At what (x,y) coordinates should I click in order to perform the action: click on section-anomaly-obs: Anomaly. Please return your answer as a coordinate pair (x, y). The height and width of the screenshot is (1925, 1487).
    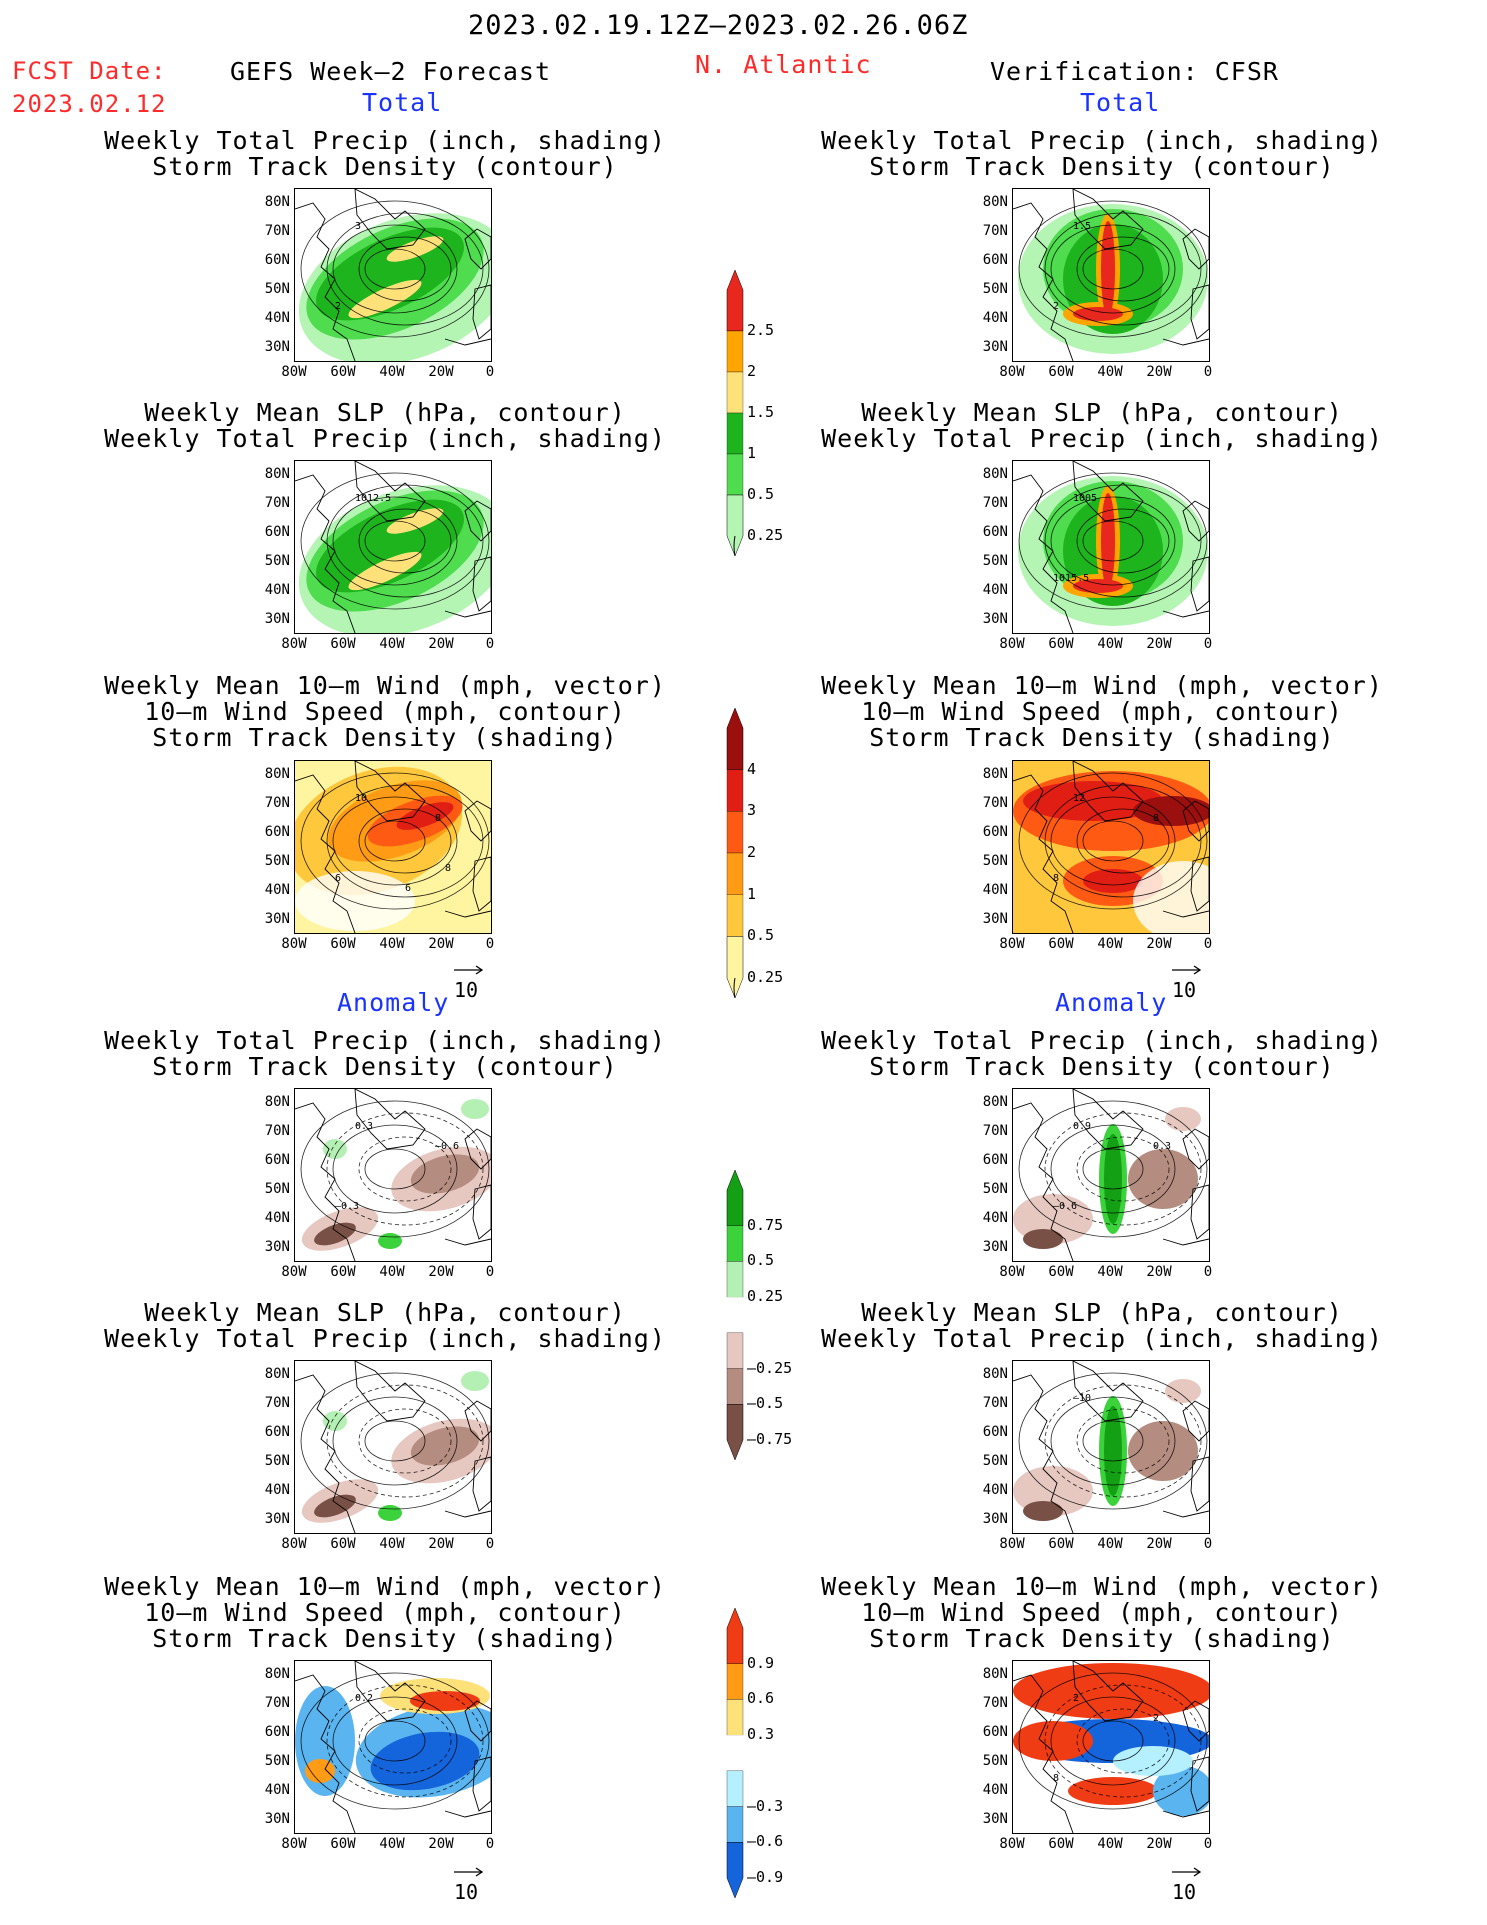
    Looking at the image, I should click on (1111, 1002).